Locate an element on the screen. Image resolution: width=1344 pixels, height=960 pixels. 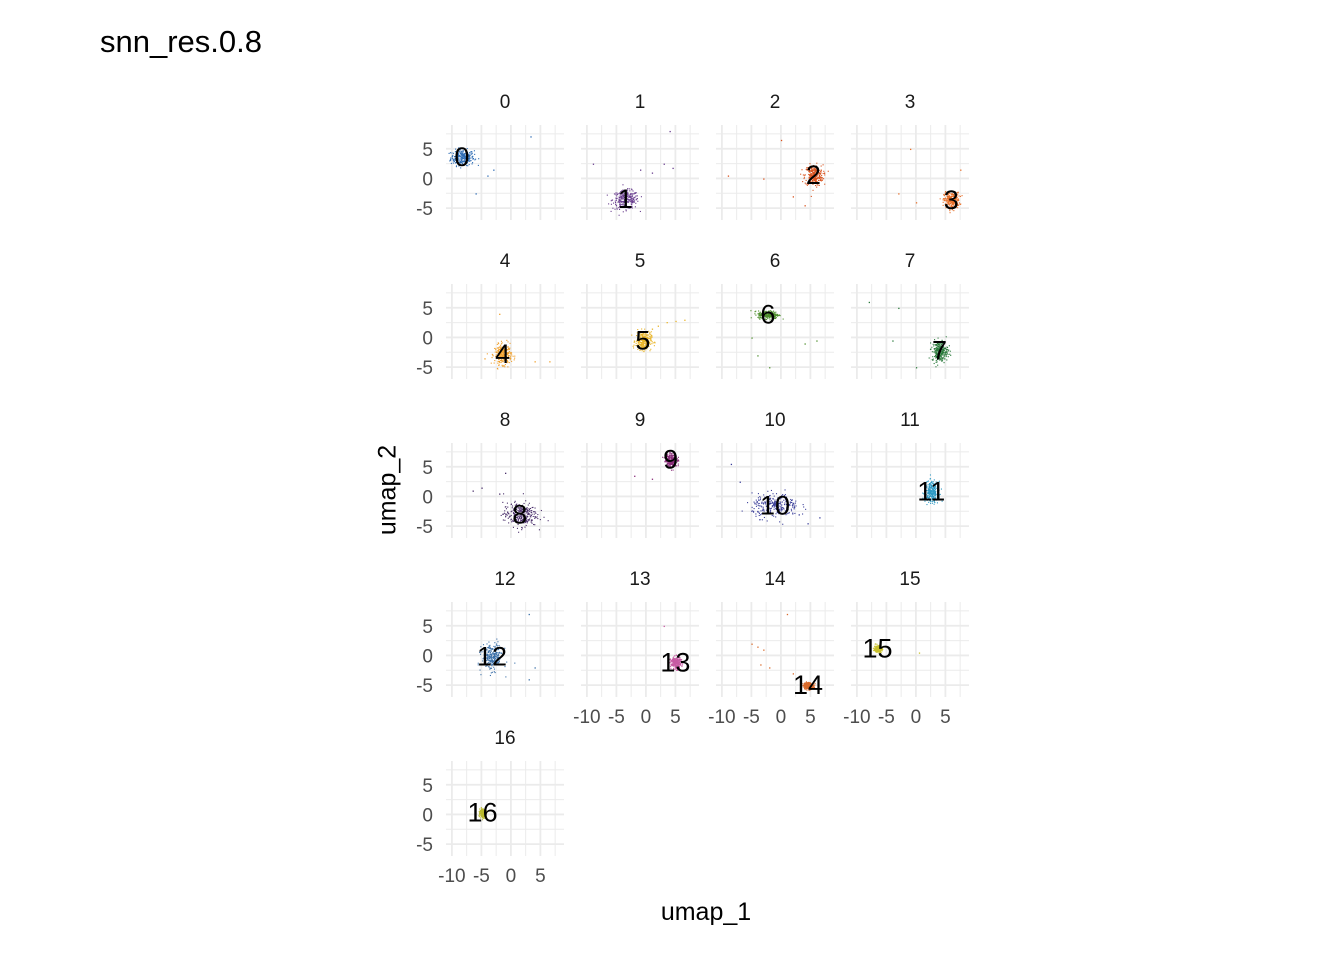
facet-strip-label: 13 is located at coordinates (639, 579).